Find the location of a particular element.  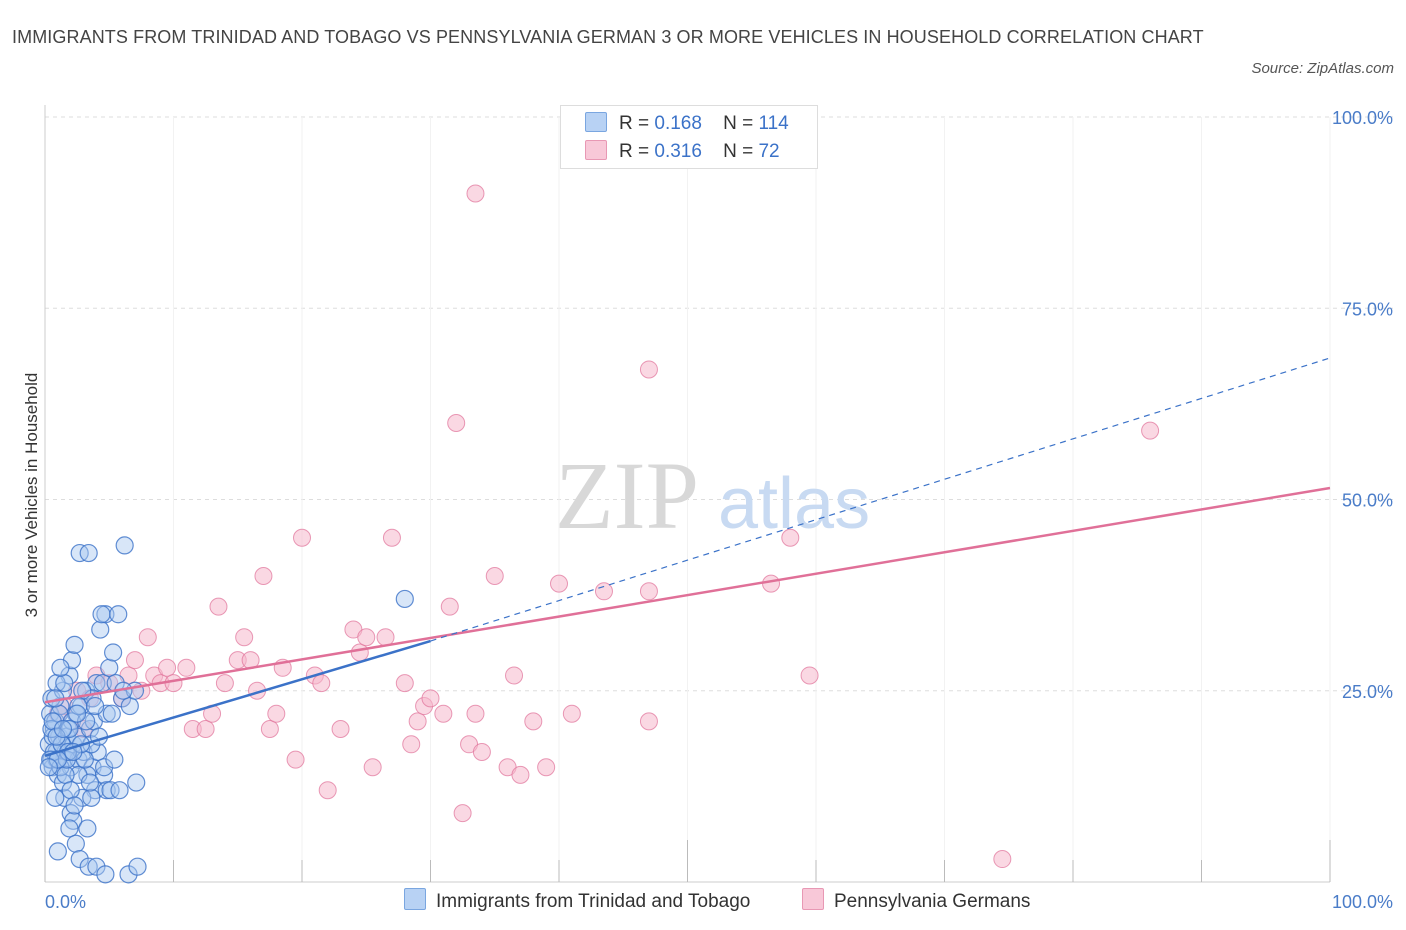

legend-r-value: 0.316 is located at coordinates (678, 151).